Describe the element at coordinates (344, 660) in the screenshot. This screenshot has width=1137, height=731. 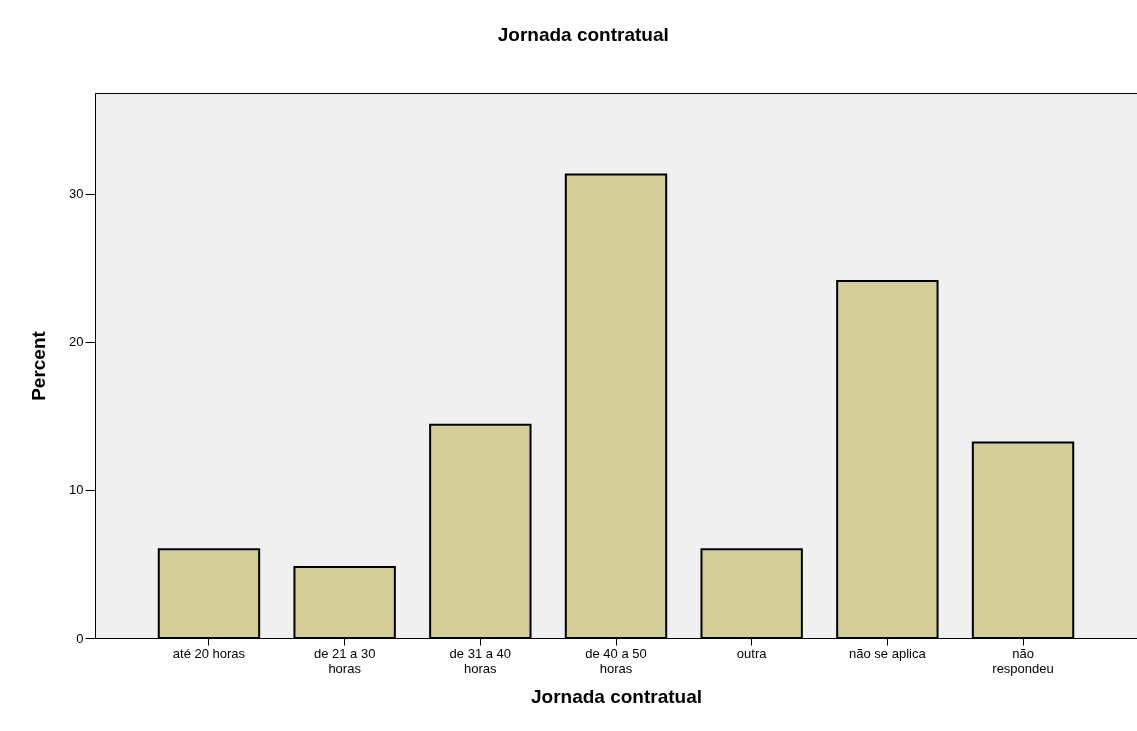
I see `x-tick-label: de 21 a 30 horas` at that location.